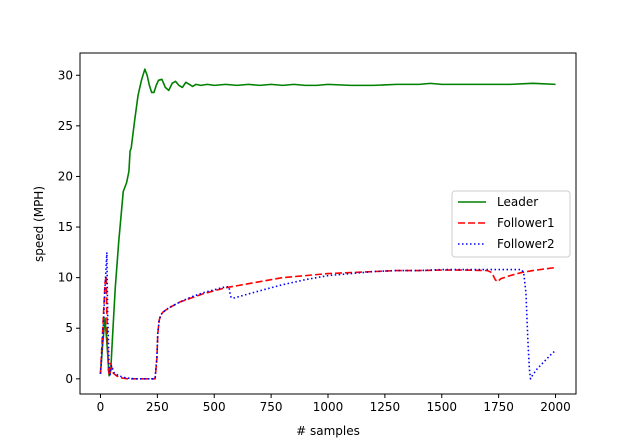 The width and height of the screenshot is (640, 443). What do you see at coordinates (101, 407) in the screenshot?
I see `x-tick-label: 0` at bounding box center [101, 407].